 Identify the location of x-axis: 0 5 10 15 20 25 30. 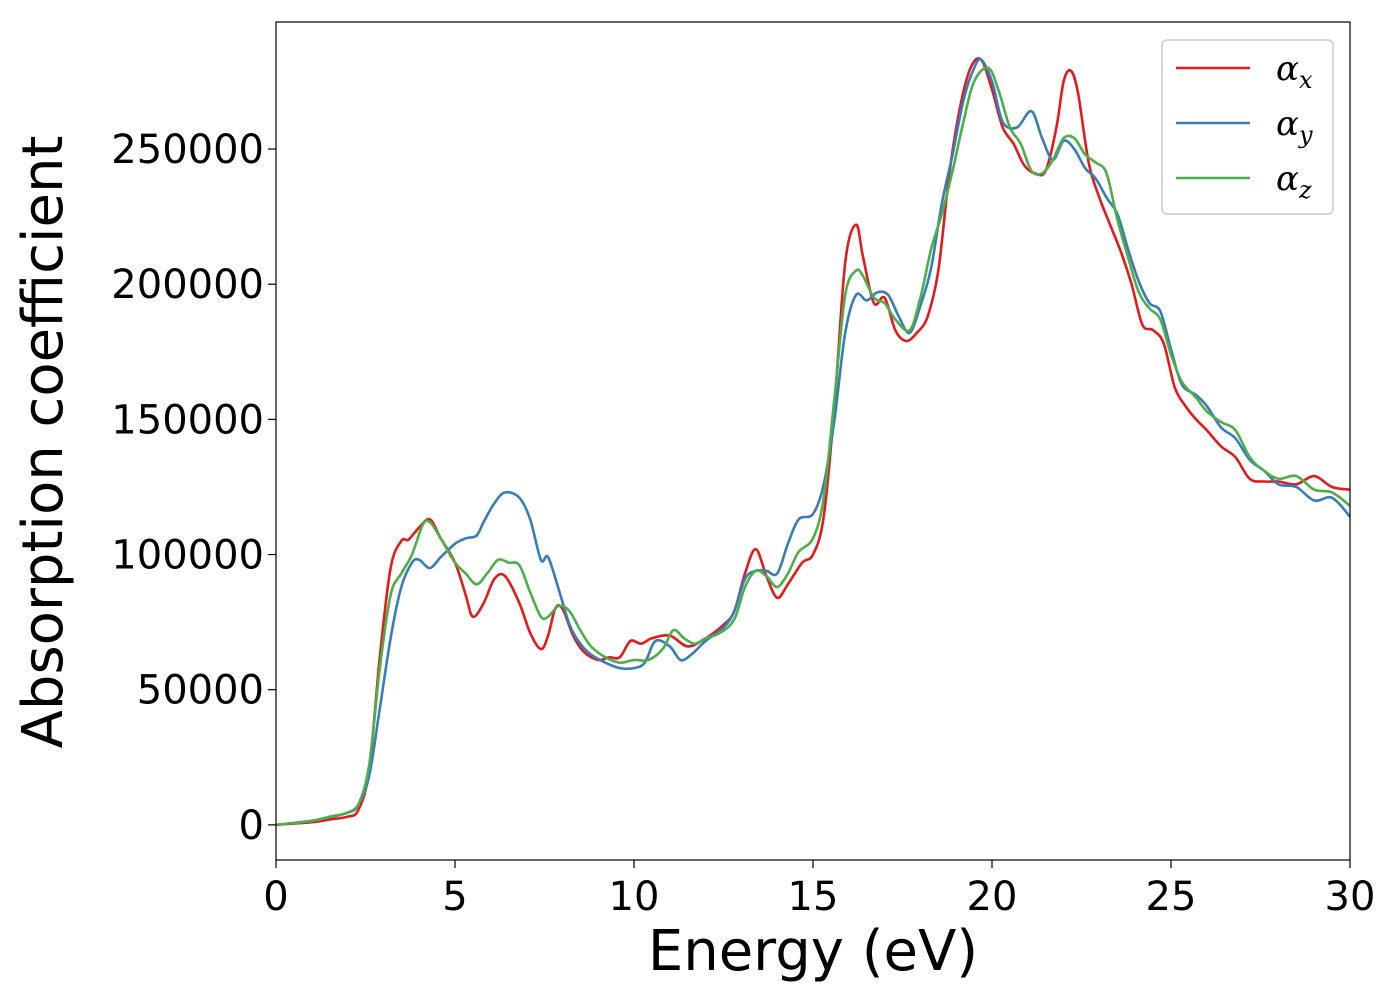
(819, 890).